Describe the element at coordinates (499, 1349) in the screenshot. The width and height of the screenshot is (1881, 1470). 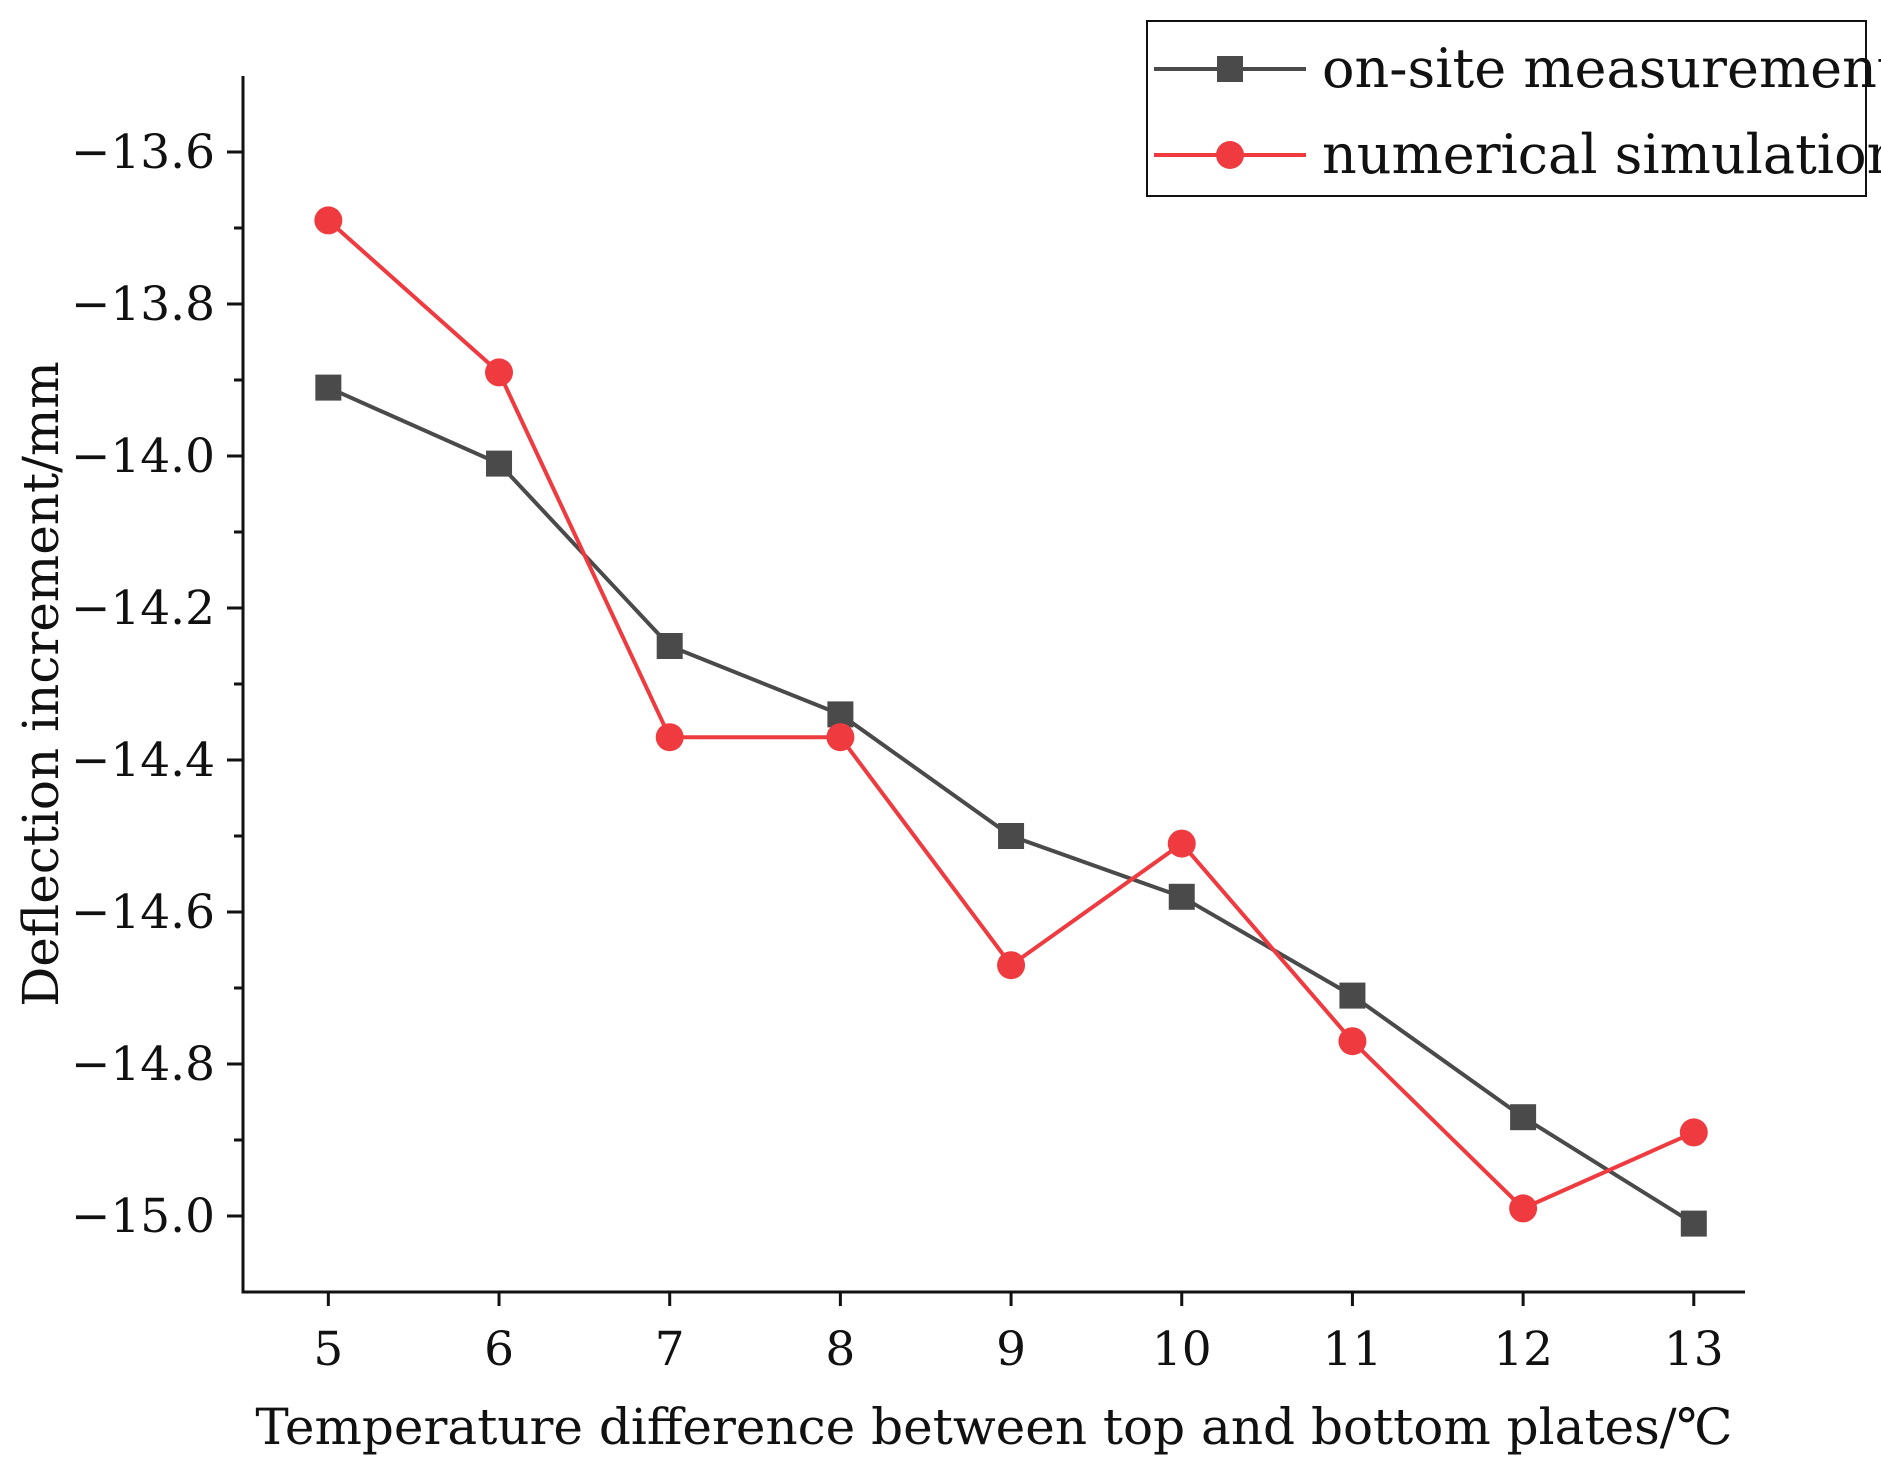
I see `x-tick-label: 6` at that location.